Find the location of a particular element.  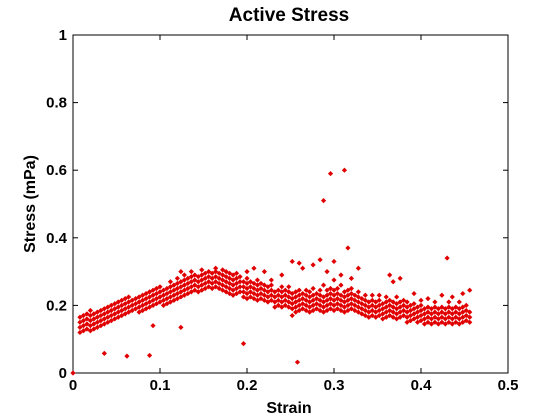

x-tick-label: 0.5 is located at coordinates (508, 385).